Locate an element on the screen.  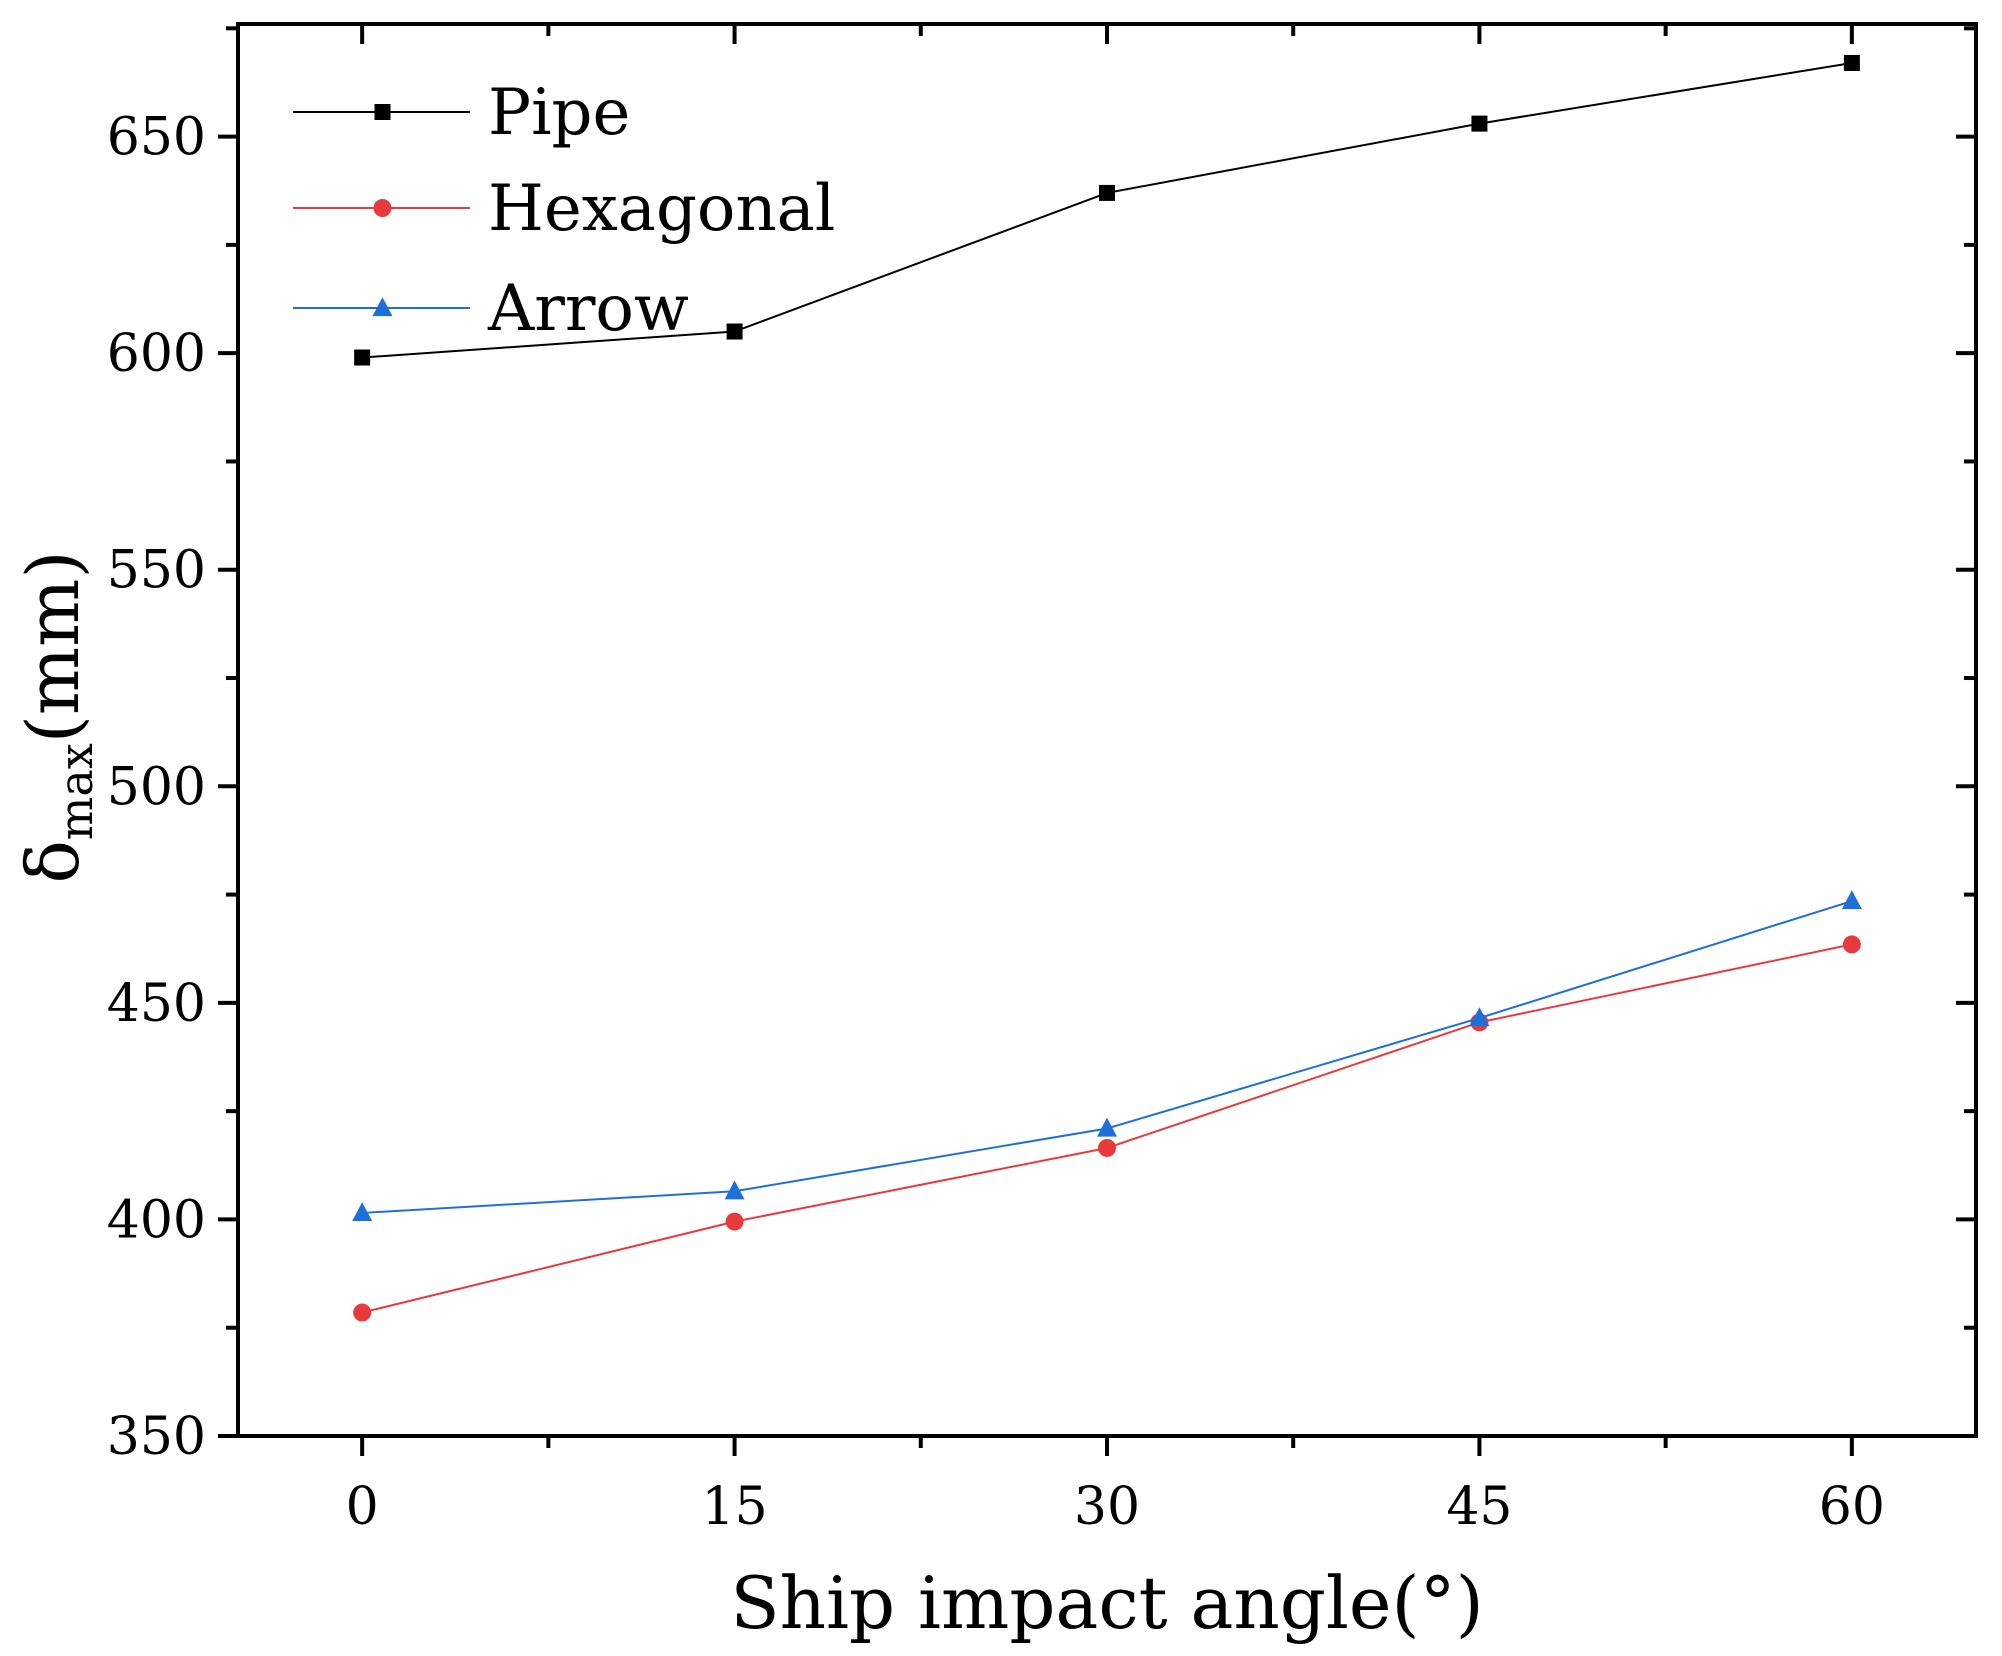
y-axis-title-subscript: max is located at coordinates (76, 791).